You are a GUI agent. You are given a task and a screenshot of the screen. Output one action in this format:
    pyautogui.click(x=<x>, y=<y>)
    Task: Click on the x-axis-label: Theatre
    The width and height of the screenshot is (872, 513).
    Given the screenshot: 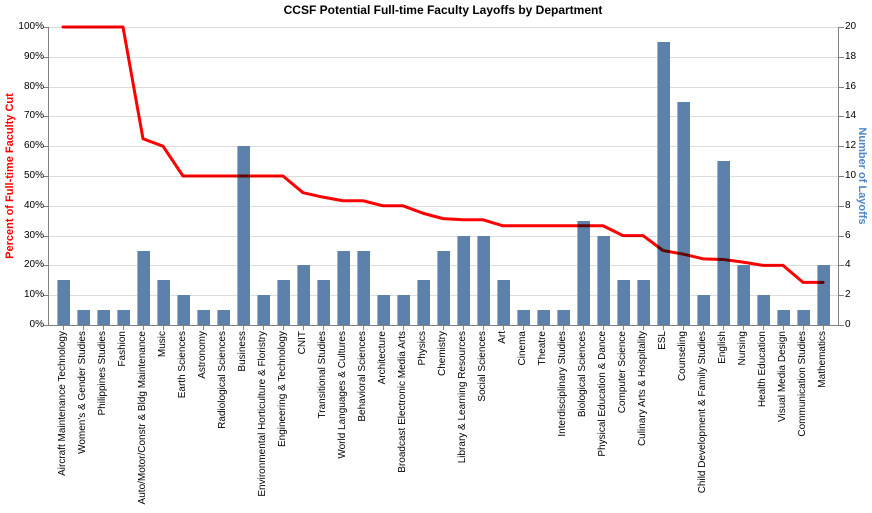 What is the action you would take?
    pyautogui.click(x=542, y=348)
    